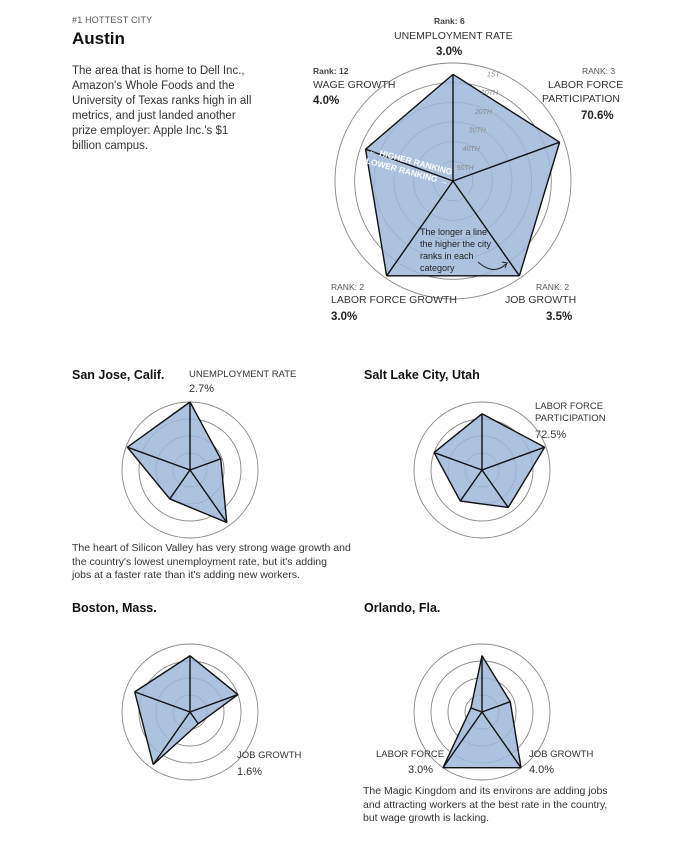 Image resolution: width=696 pixels, height=847 pixels. Describe the element at coordinates (541, 300) in the screenshot. I see `job-growth-label: JOB GROWTH` at that location.